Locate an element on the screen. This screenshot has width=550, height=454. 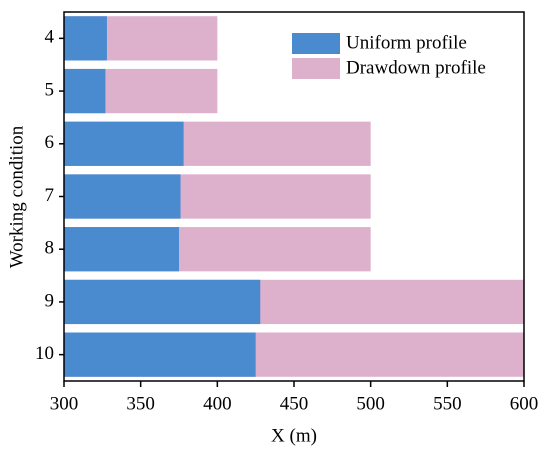
y-tick-label: 6 is located at coordinates (50, 142).